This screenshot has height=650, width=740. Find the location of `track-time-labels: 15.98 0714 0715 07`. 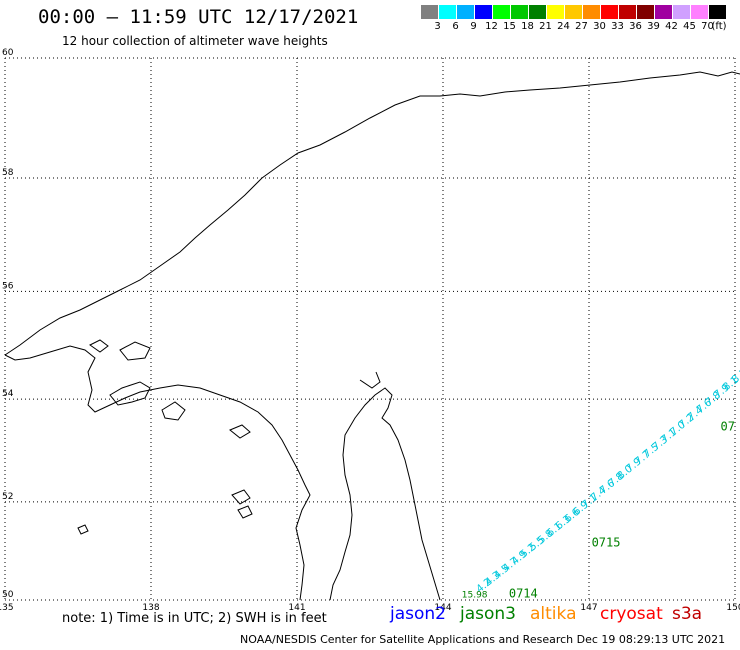

track-time-labels: 15.98 0714 0715 07 is located at coordinates (598, 509).